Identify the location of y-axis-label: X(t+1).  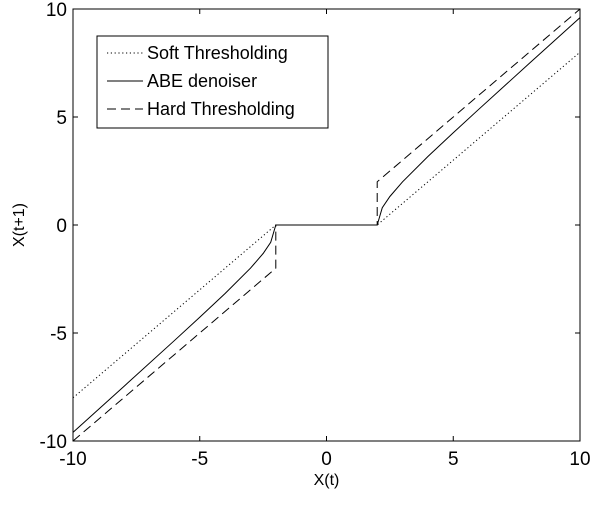
(19, 225).